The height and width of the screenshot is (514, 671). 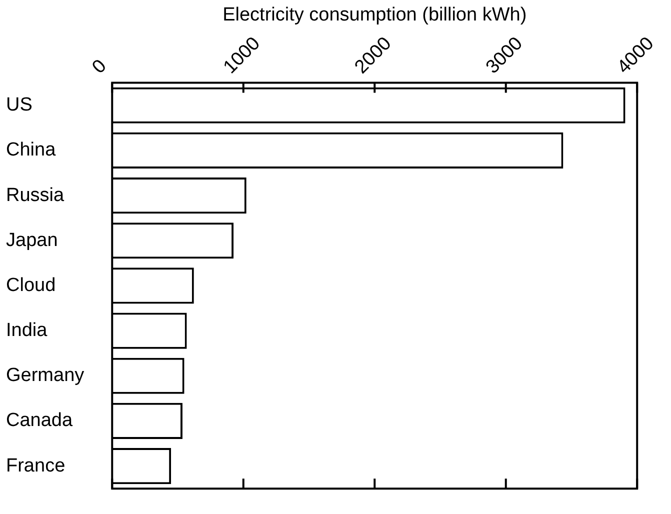 I want to click on y-tick-label: Germany, so click(x=45, y=375).